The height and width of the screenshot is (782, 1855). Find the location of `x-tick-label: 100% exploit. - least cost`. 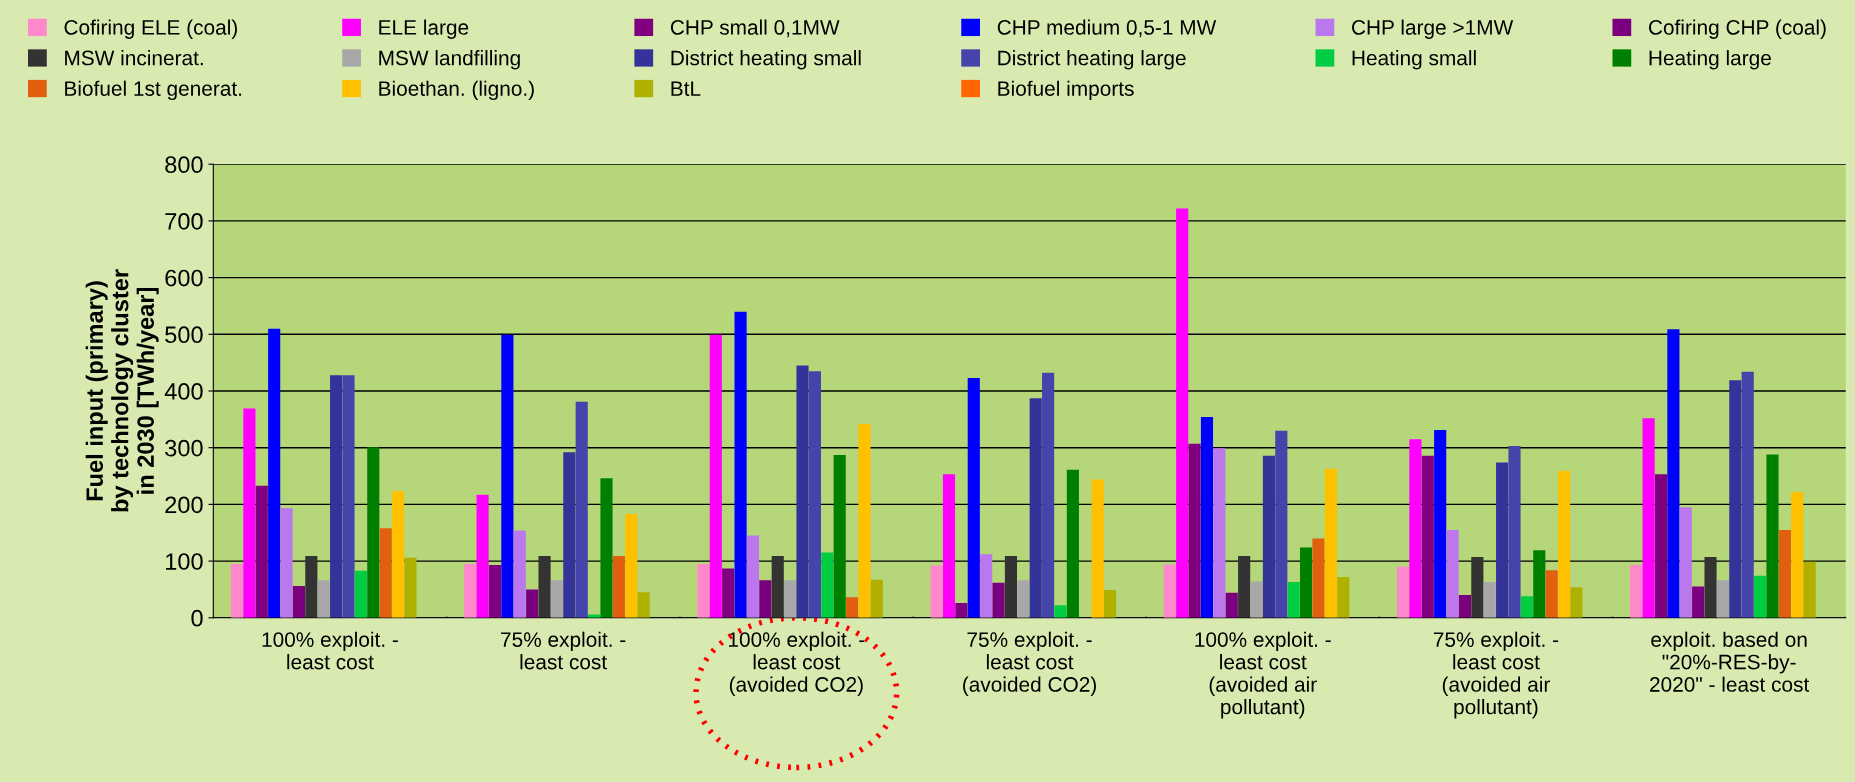

x-tick-label: 100% exploit. - least cost is located at coordinates (330, 650).